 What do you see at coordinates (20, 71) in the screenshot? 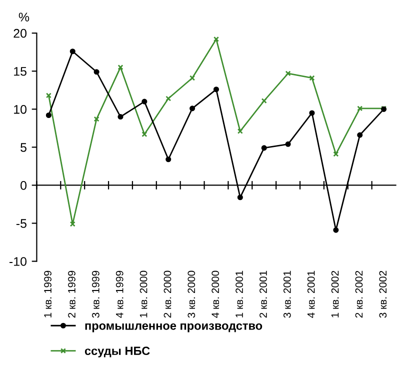
I see `y-tick-label: 15` at bounding box center [20, 71].